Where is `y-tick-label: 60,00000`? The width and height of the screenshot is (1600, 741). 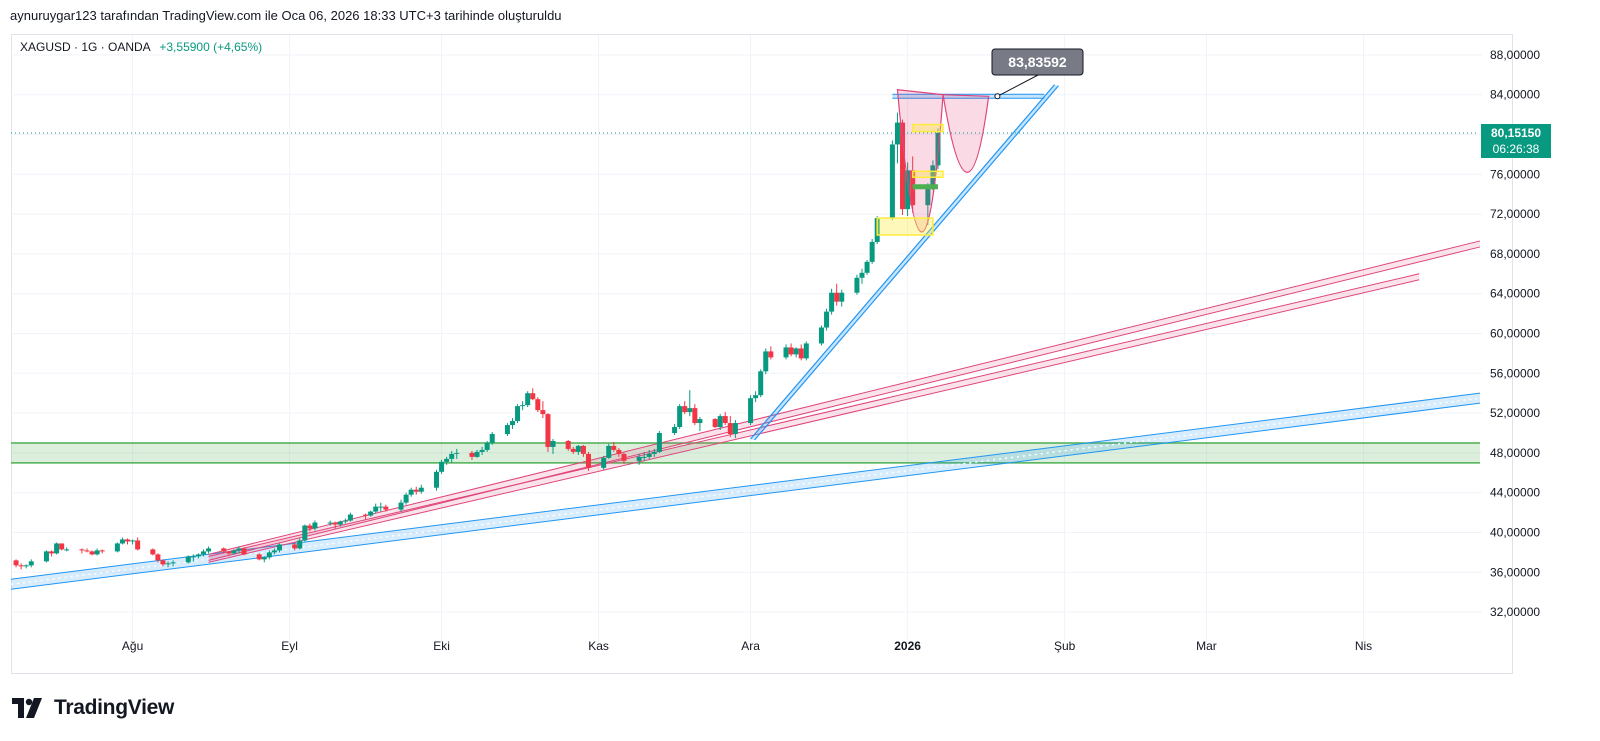
y-tick-label: 60,00000 is located at coordinates (1515, 334).